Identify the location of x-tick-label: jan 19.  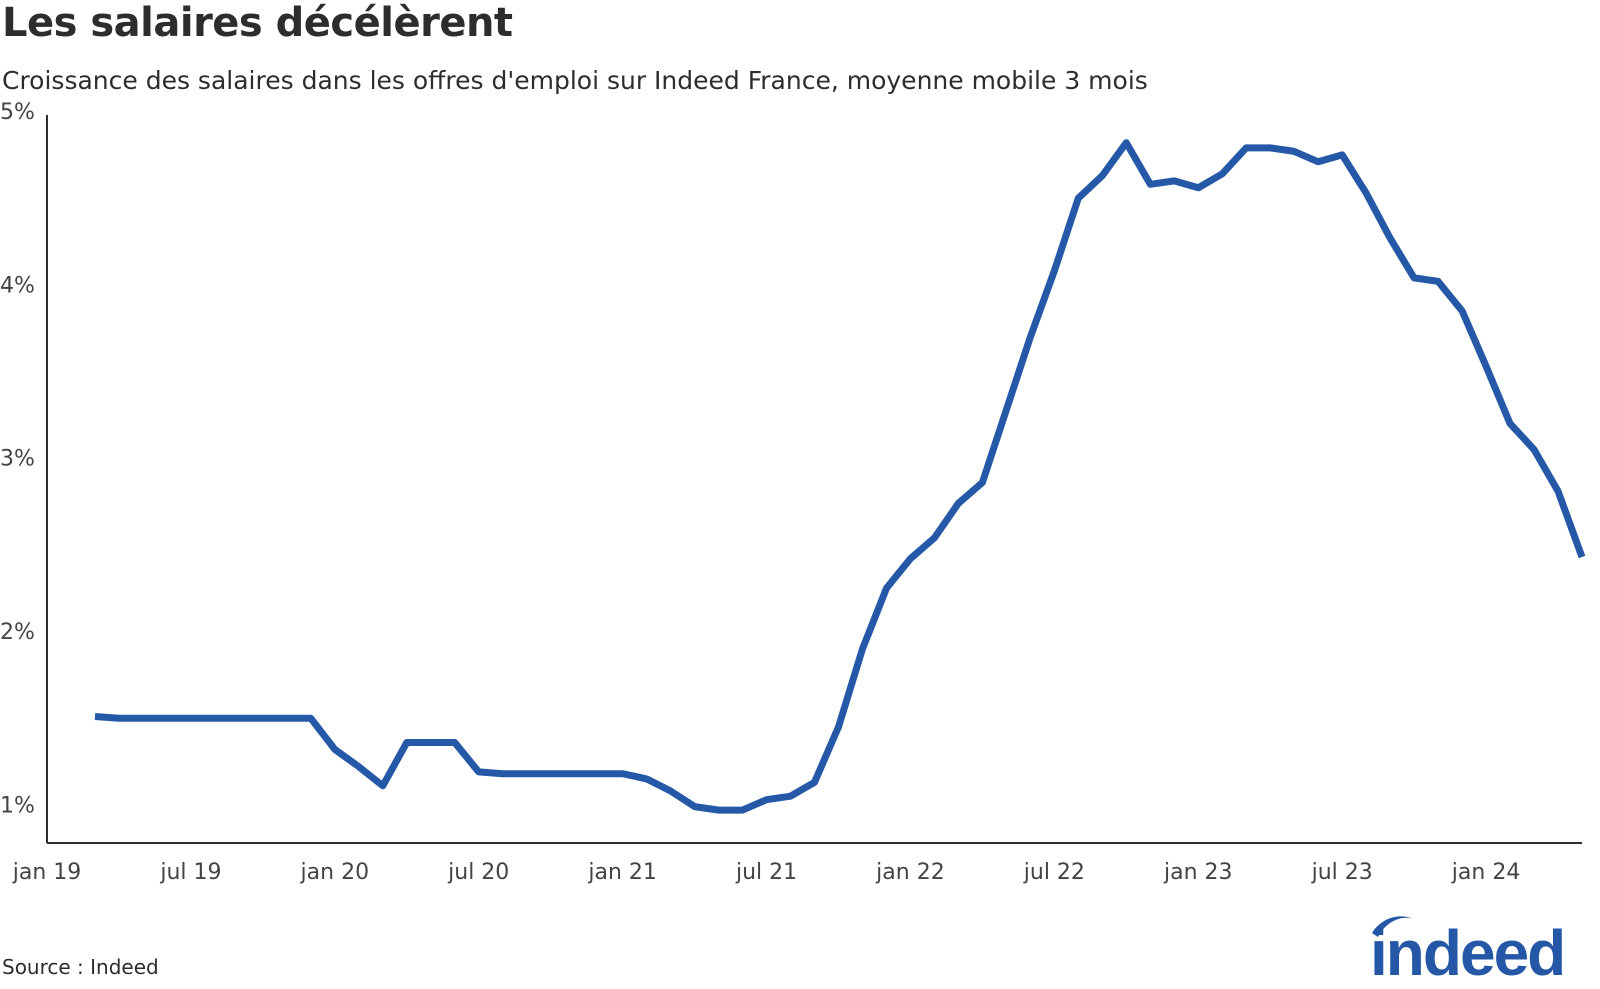
(47, 872).